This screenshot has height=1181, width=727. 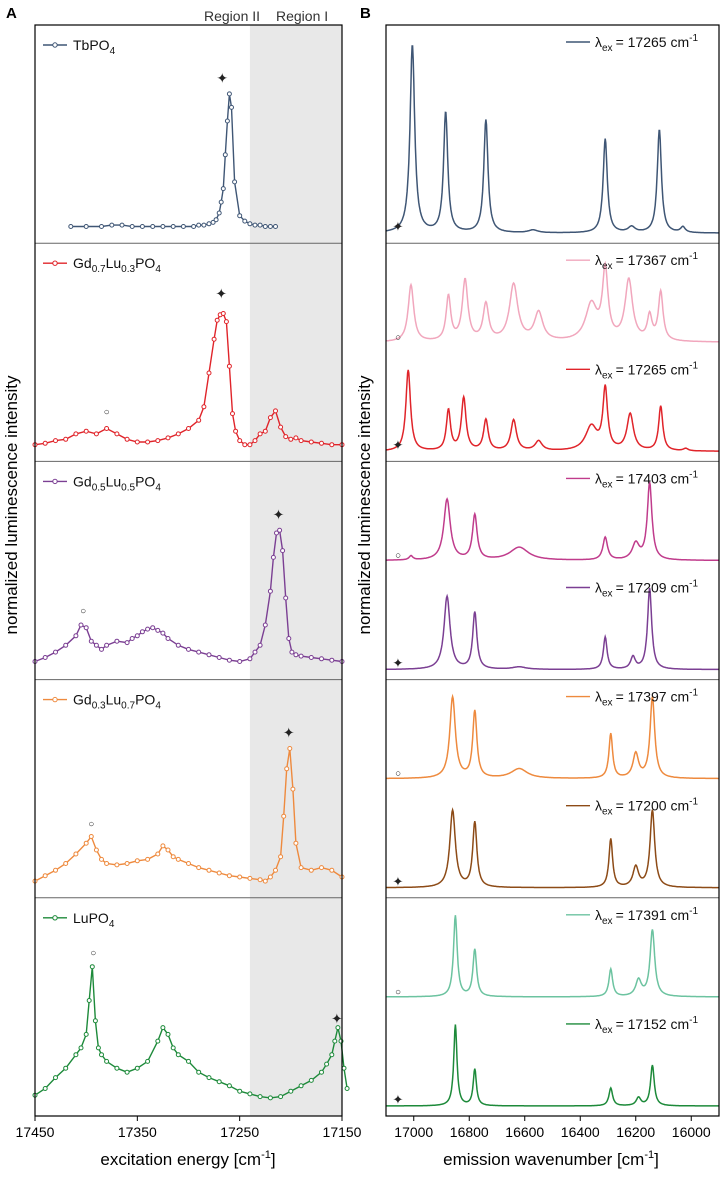 What do you see at coordinates (11, 13) in the screenshot?
I see `panel-a-label: A` at bounding box center [11, 13].